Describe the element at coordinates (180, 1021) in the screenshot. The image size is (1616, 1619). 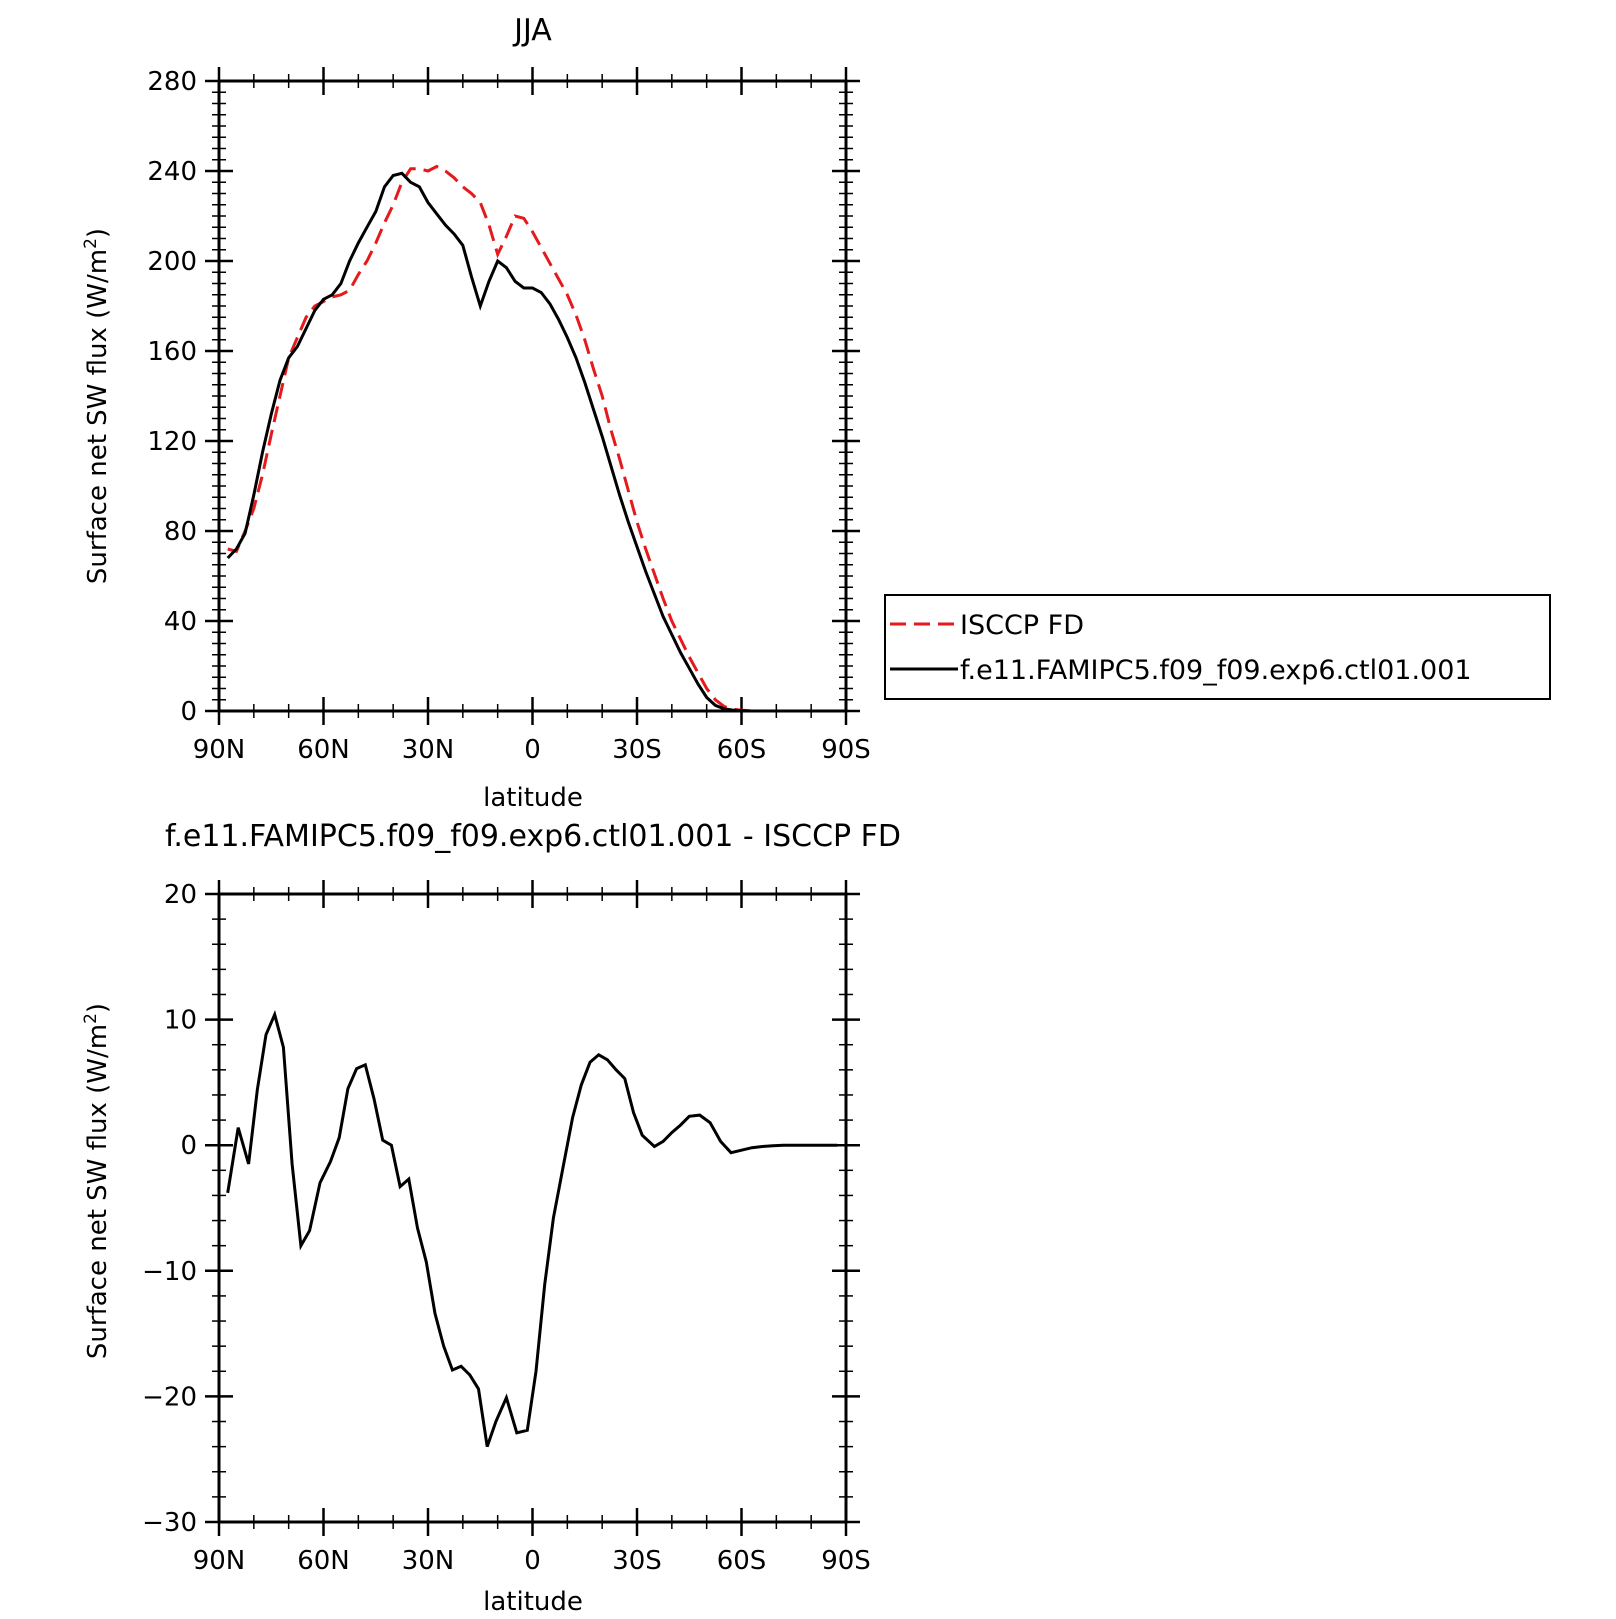
I see `bottom-ytick-label: 10` at that location.